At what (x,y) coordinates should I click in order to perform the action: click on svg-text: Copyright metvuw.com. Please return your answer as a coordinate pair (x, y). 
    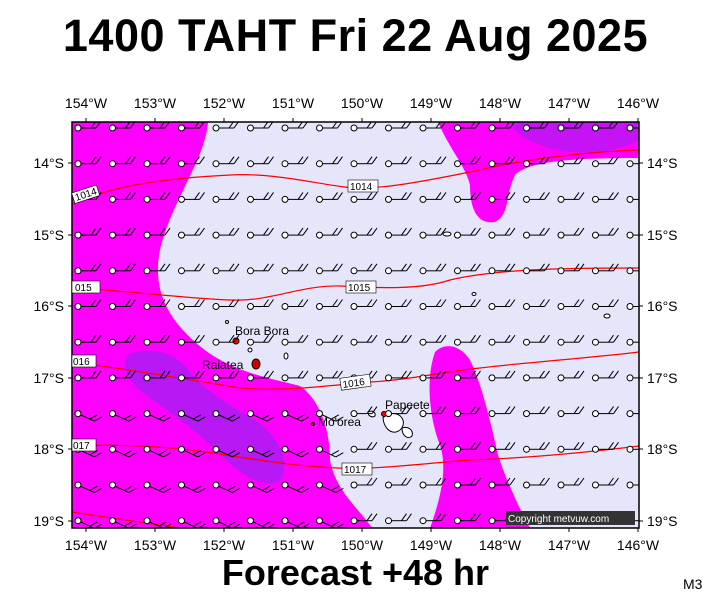
    Looking at the image, I should click on (558, 519).